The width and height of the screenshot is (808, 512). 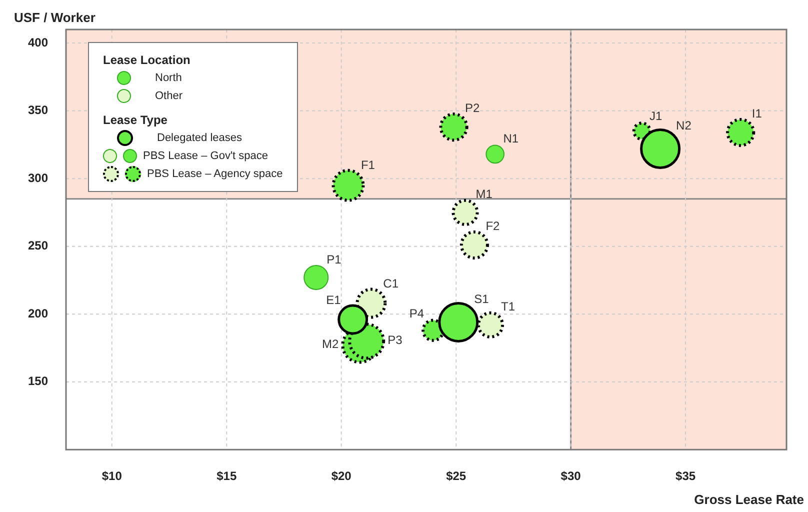 What do you see at coordinates (112, 476) in the screenshot?
I see `x-tick-label: $10` at bounding box center [112, 476].